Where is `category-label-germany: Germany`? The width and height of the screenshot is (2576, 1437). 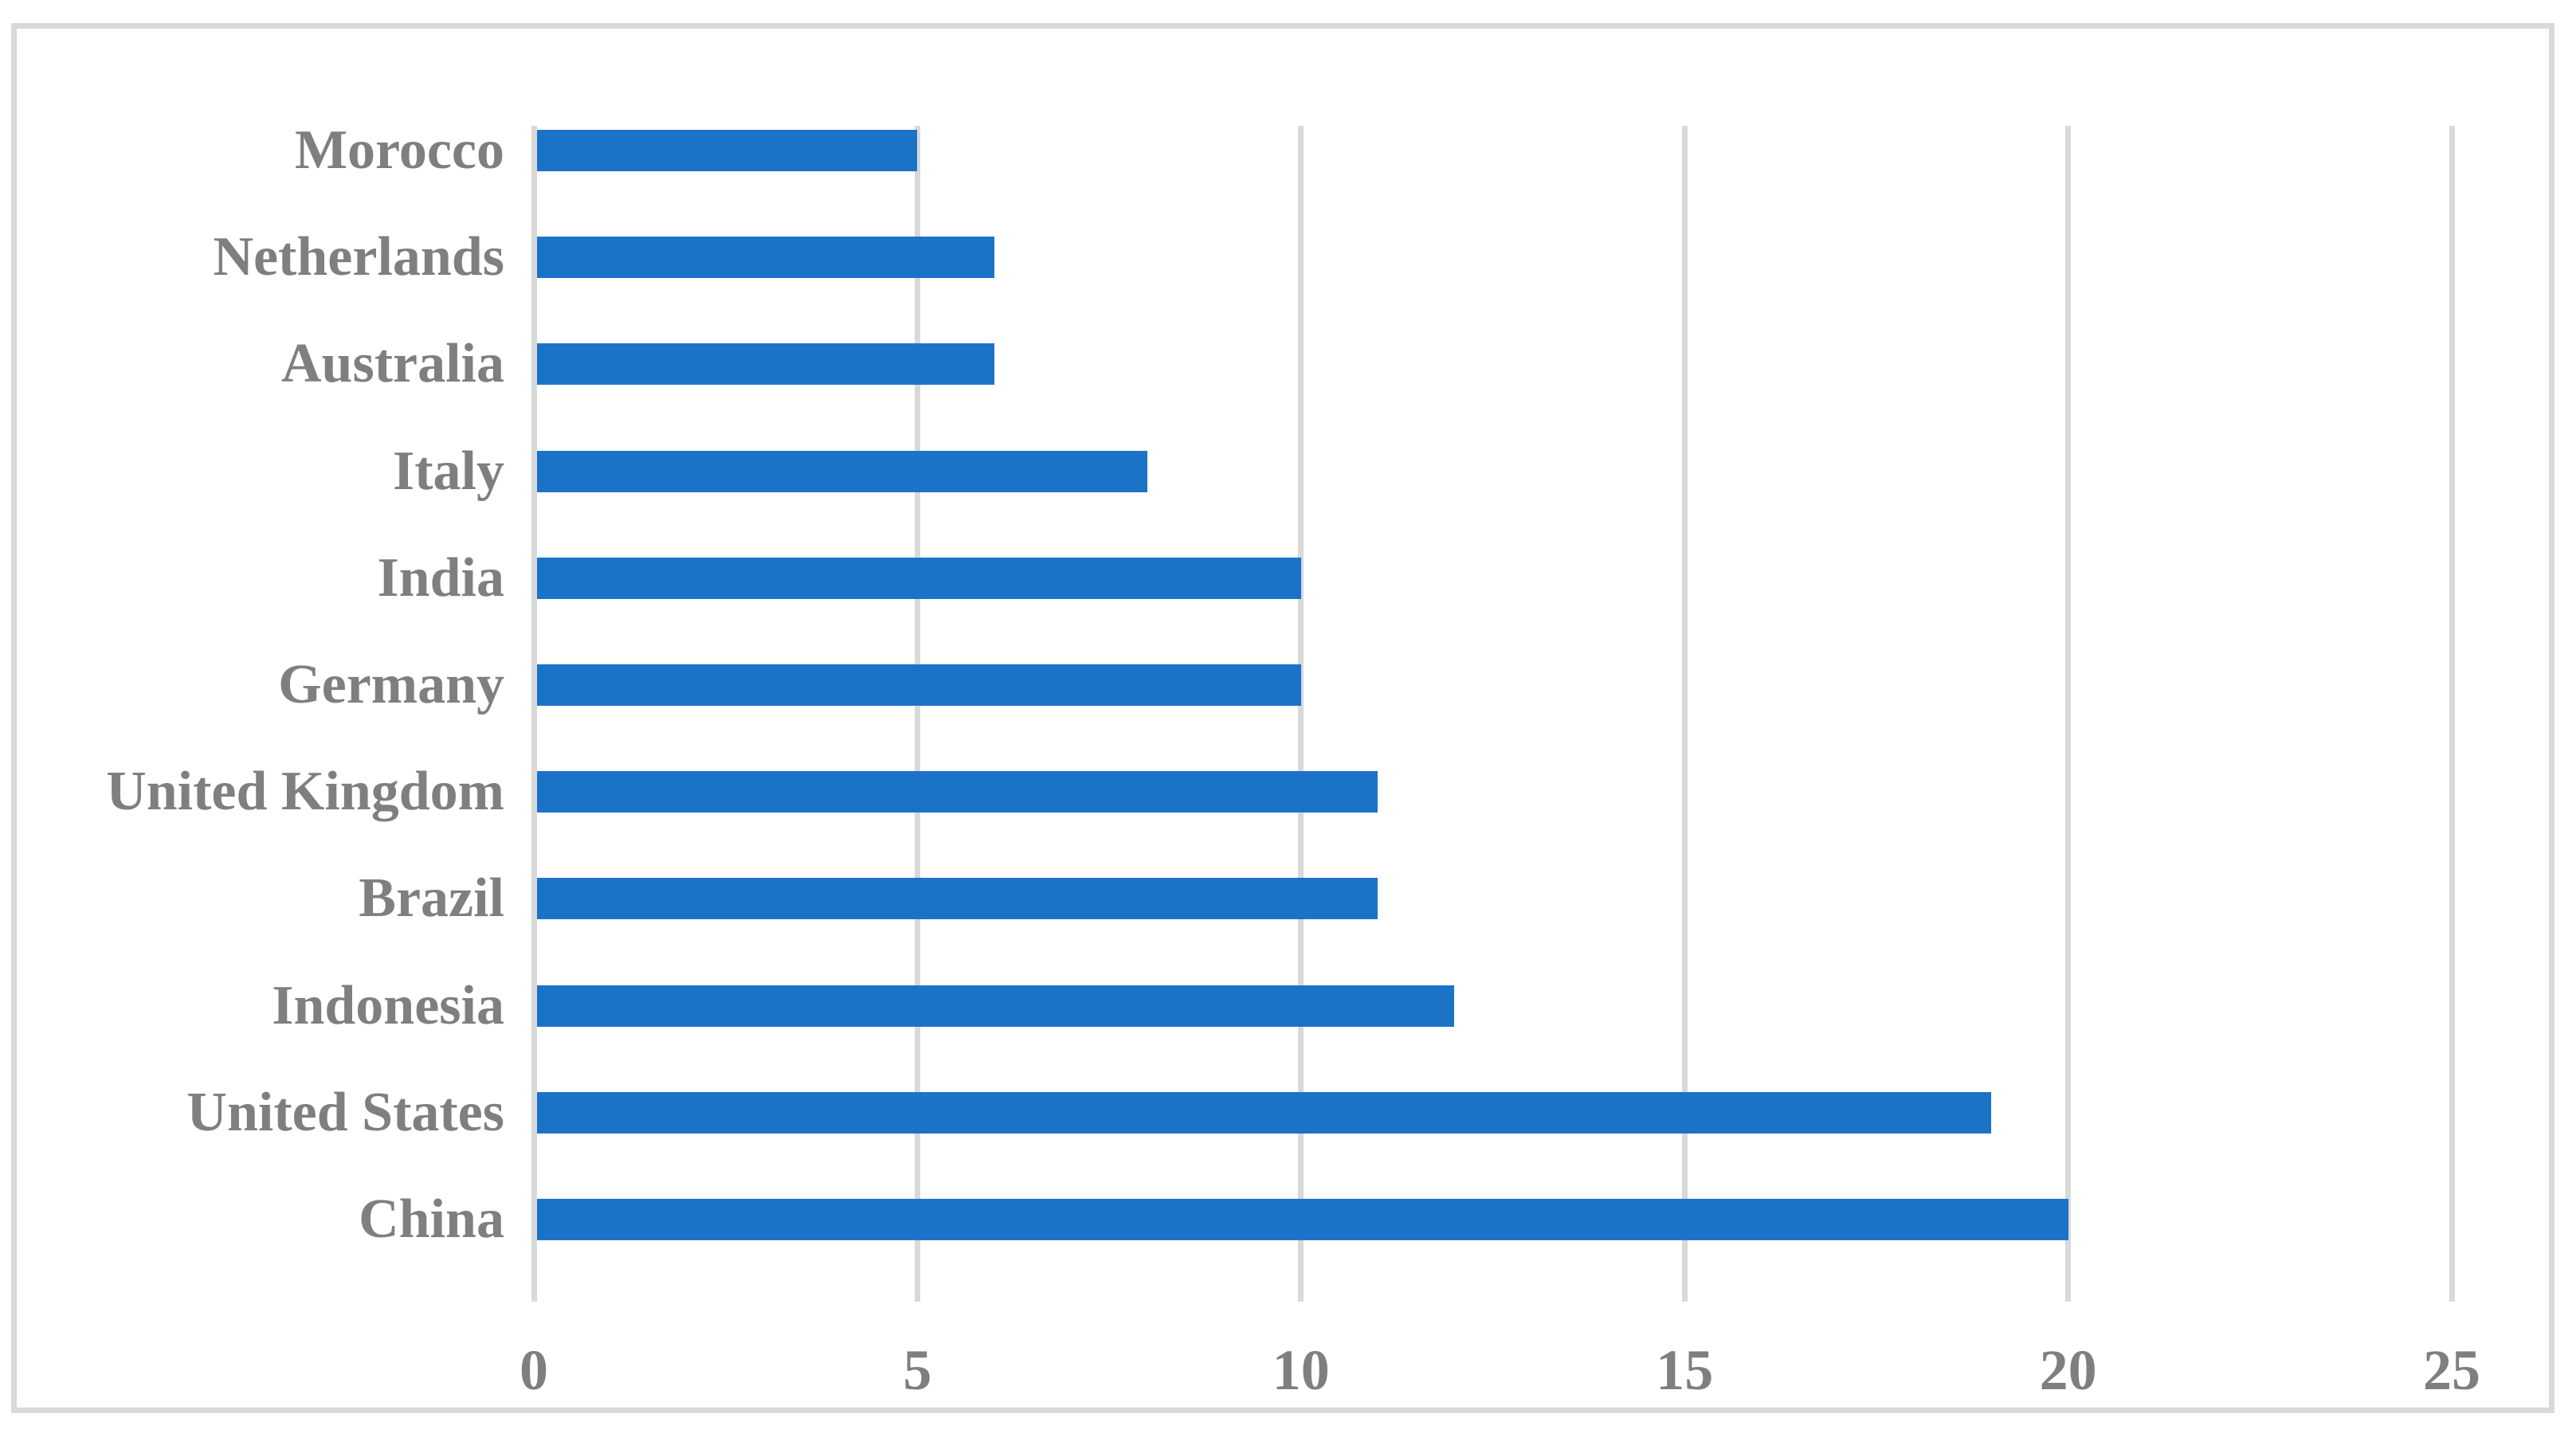 category-label-germany: Germany is located at coordinates (391, 684).